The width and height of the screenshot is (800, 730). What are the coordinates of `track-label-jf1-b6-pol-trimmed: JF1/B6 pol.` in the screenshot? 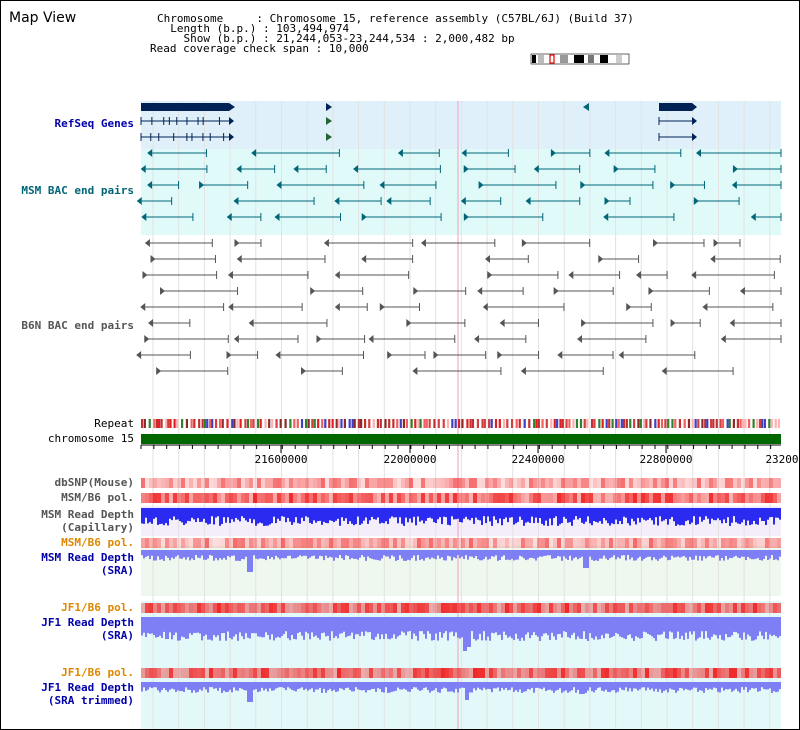 It's located at (97, 672).